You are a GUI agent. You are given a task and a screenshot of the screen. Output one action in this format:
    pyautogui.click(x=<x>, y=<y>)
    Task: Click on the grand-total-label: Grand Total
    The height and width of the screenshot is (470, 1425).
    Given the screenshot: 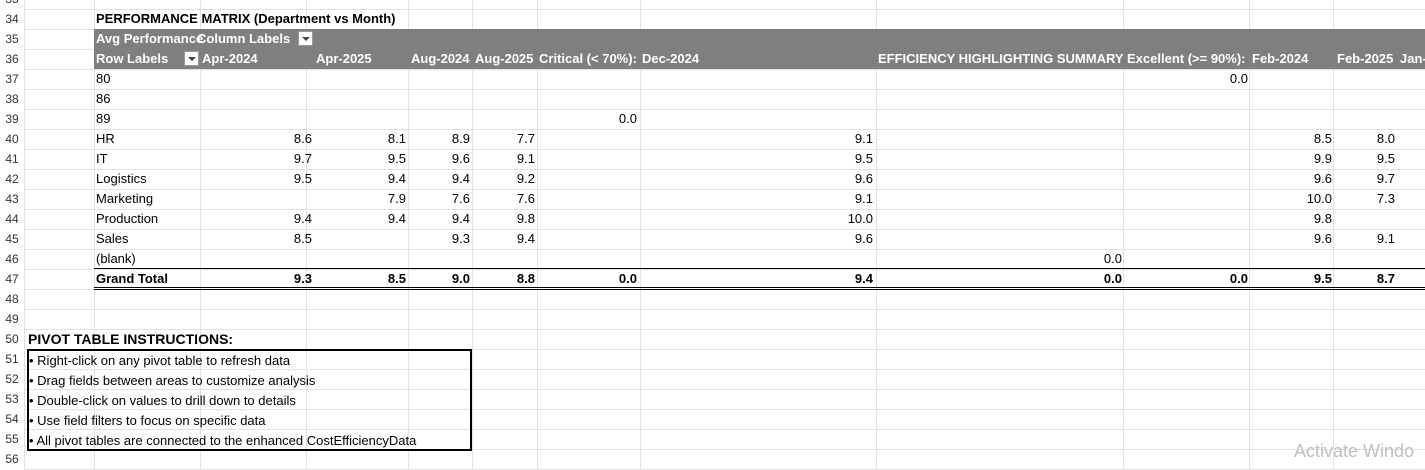 What is the action you would take?
    pyautogui.click(x=132, y=278)
    